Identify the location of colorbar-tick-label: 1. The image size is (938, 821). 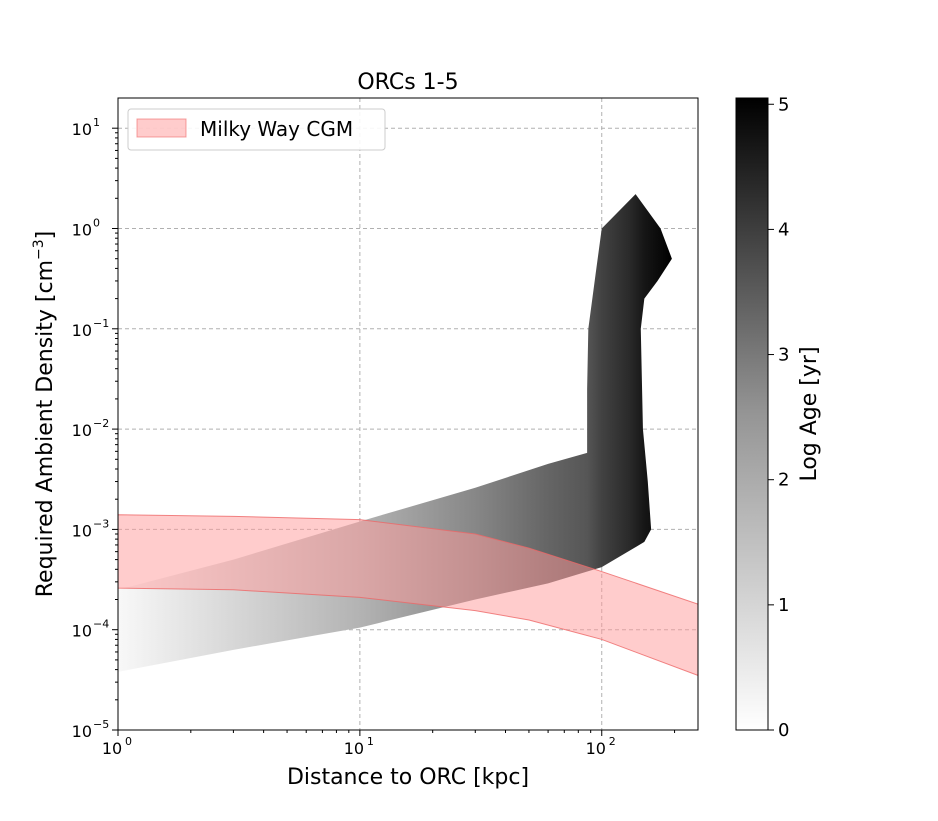
(783, 605).